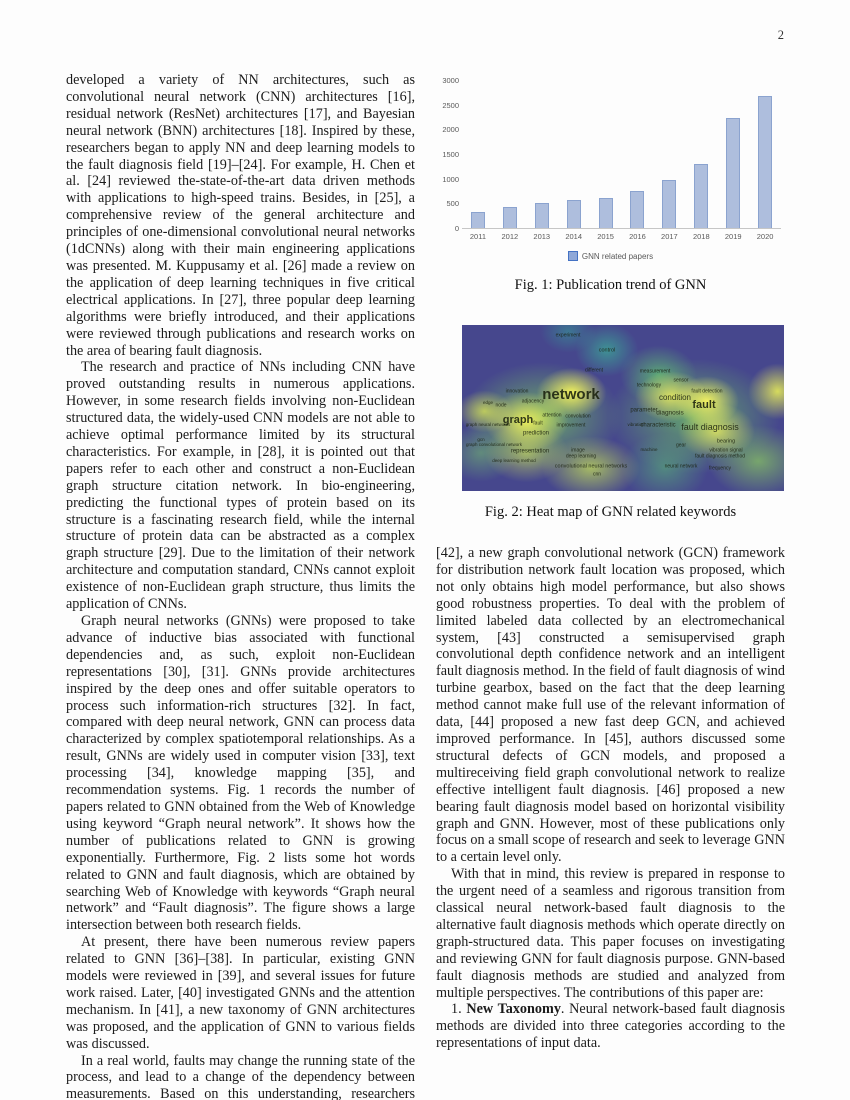 This screenshot has height=1100, width=850. I want to click on keyword-convolutional-neural-networks: convolutional neural networks, so click(591, 466).